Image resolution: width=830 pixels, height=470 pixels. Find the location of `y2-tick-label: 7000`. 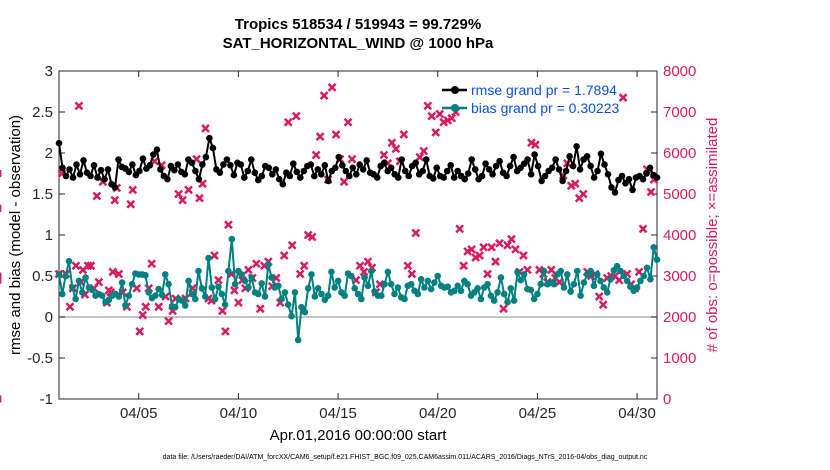

y2-tick-label: 7000 is located at coordinates (679, 112).